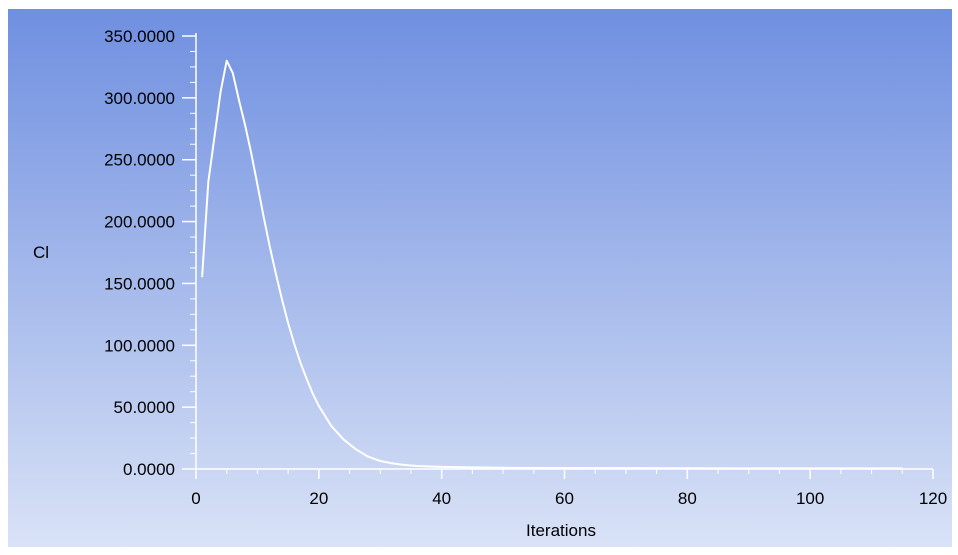 Image resolution: width=958 pixels, height=555 pixels. I want to click on x-tick-label: 0, so click(195, 498).